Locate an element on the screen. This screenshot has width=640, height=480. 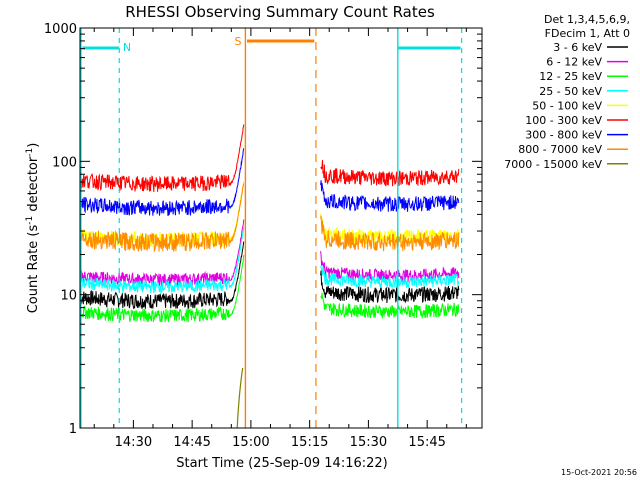
x-tick-label: 15:30 is located at coordinates (368, 442).